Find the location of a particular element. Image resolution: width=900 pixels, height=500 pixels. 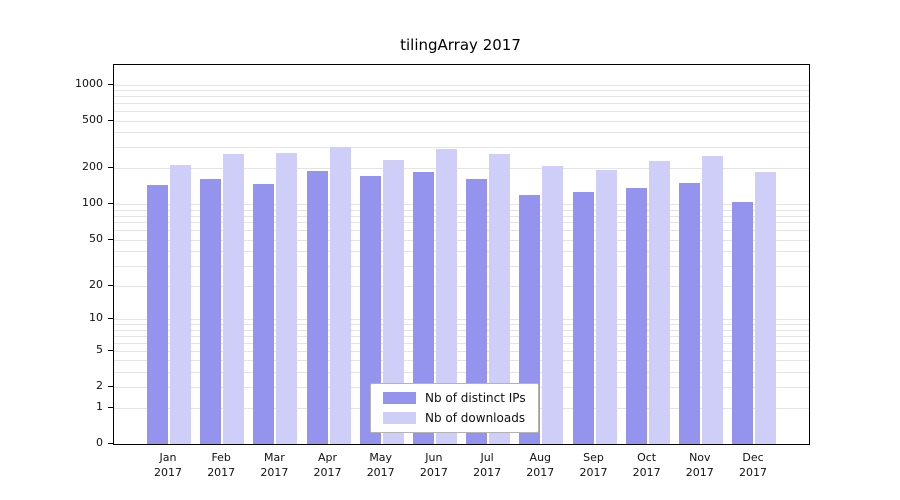

y-tick-label: 100 is located at coordinates (92, 203).